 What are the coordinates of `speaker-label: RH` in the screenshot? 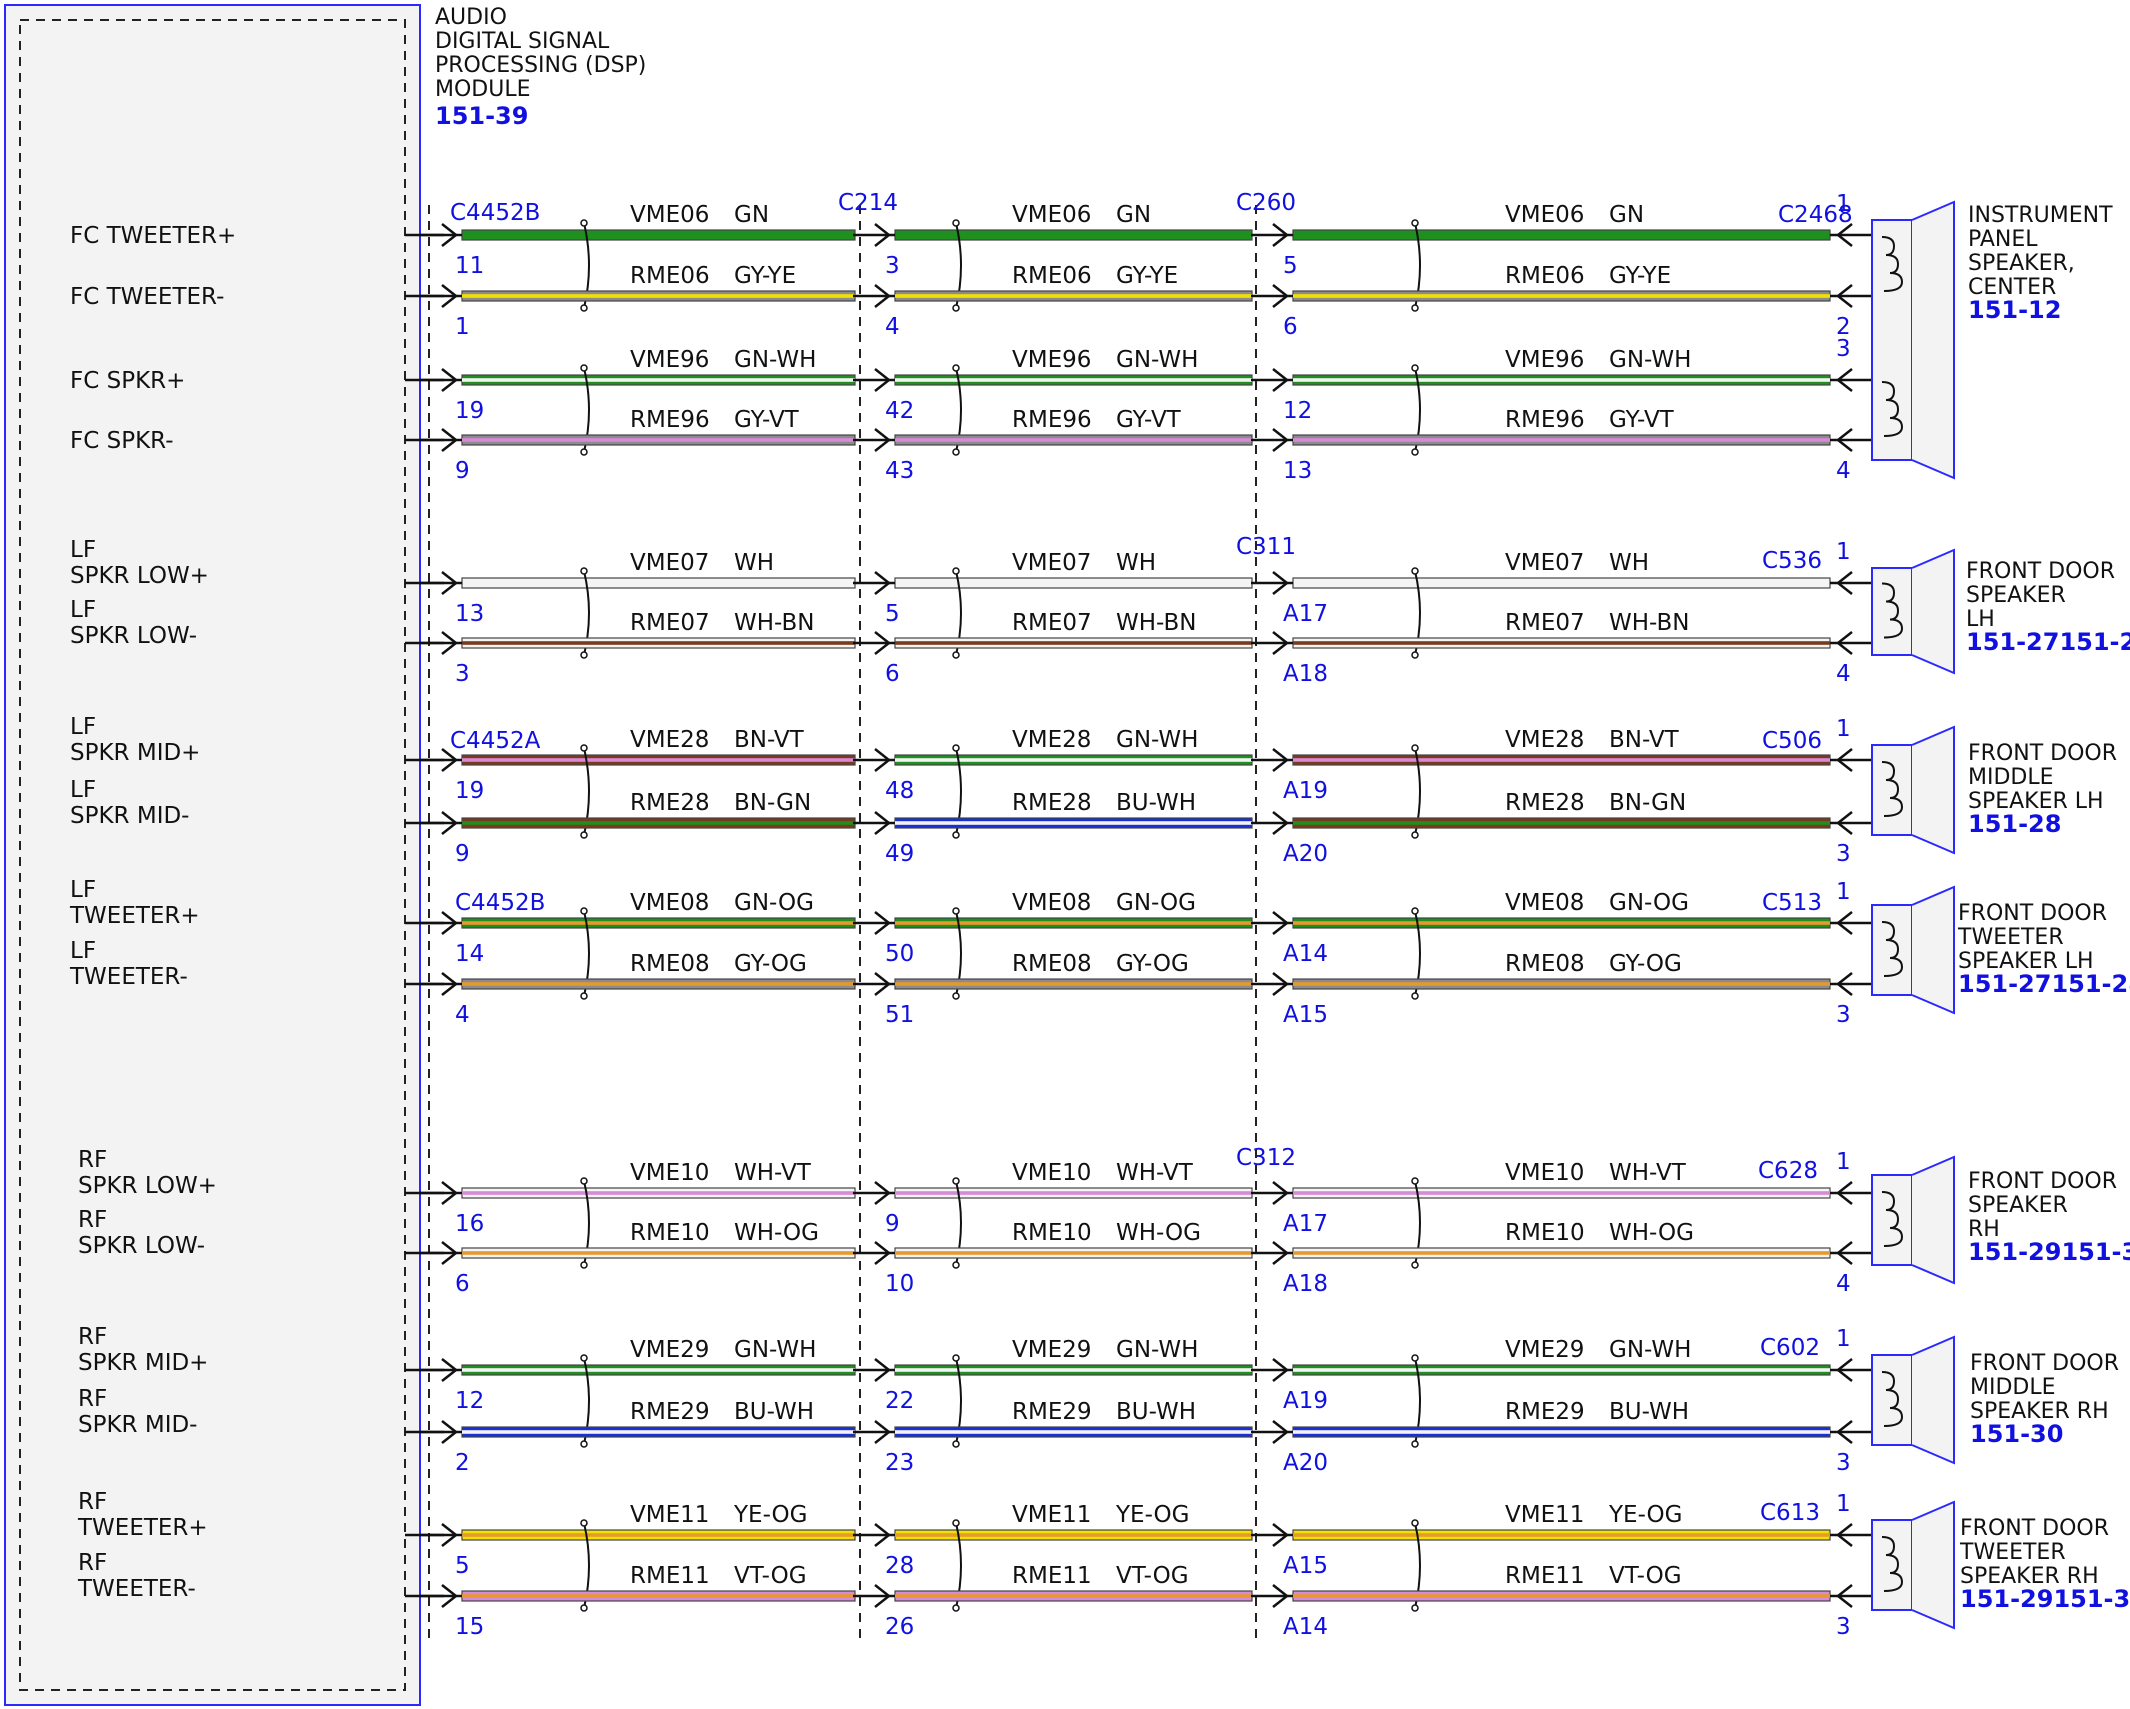 It's located at (1984, 1229).